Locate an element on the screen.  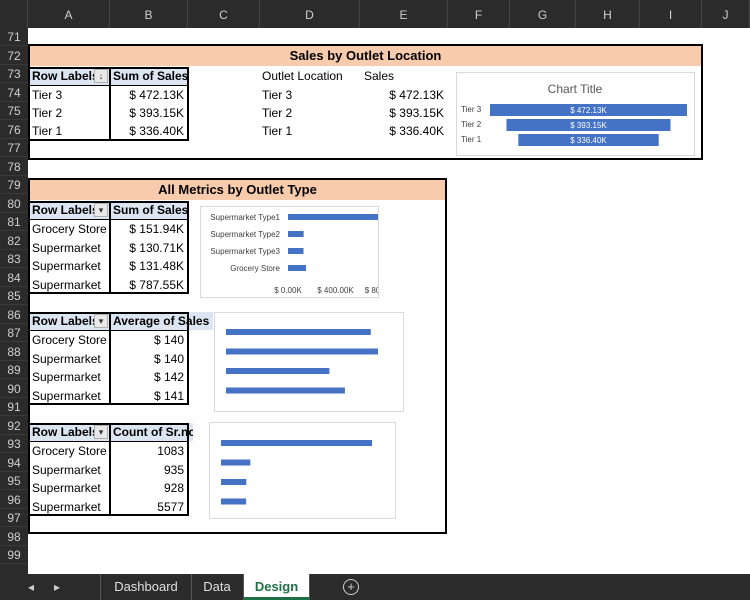
pivot-row-value: 928 is located at coordinates (173, 488).